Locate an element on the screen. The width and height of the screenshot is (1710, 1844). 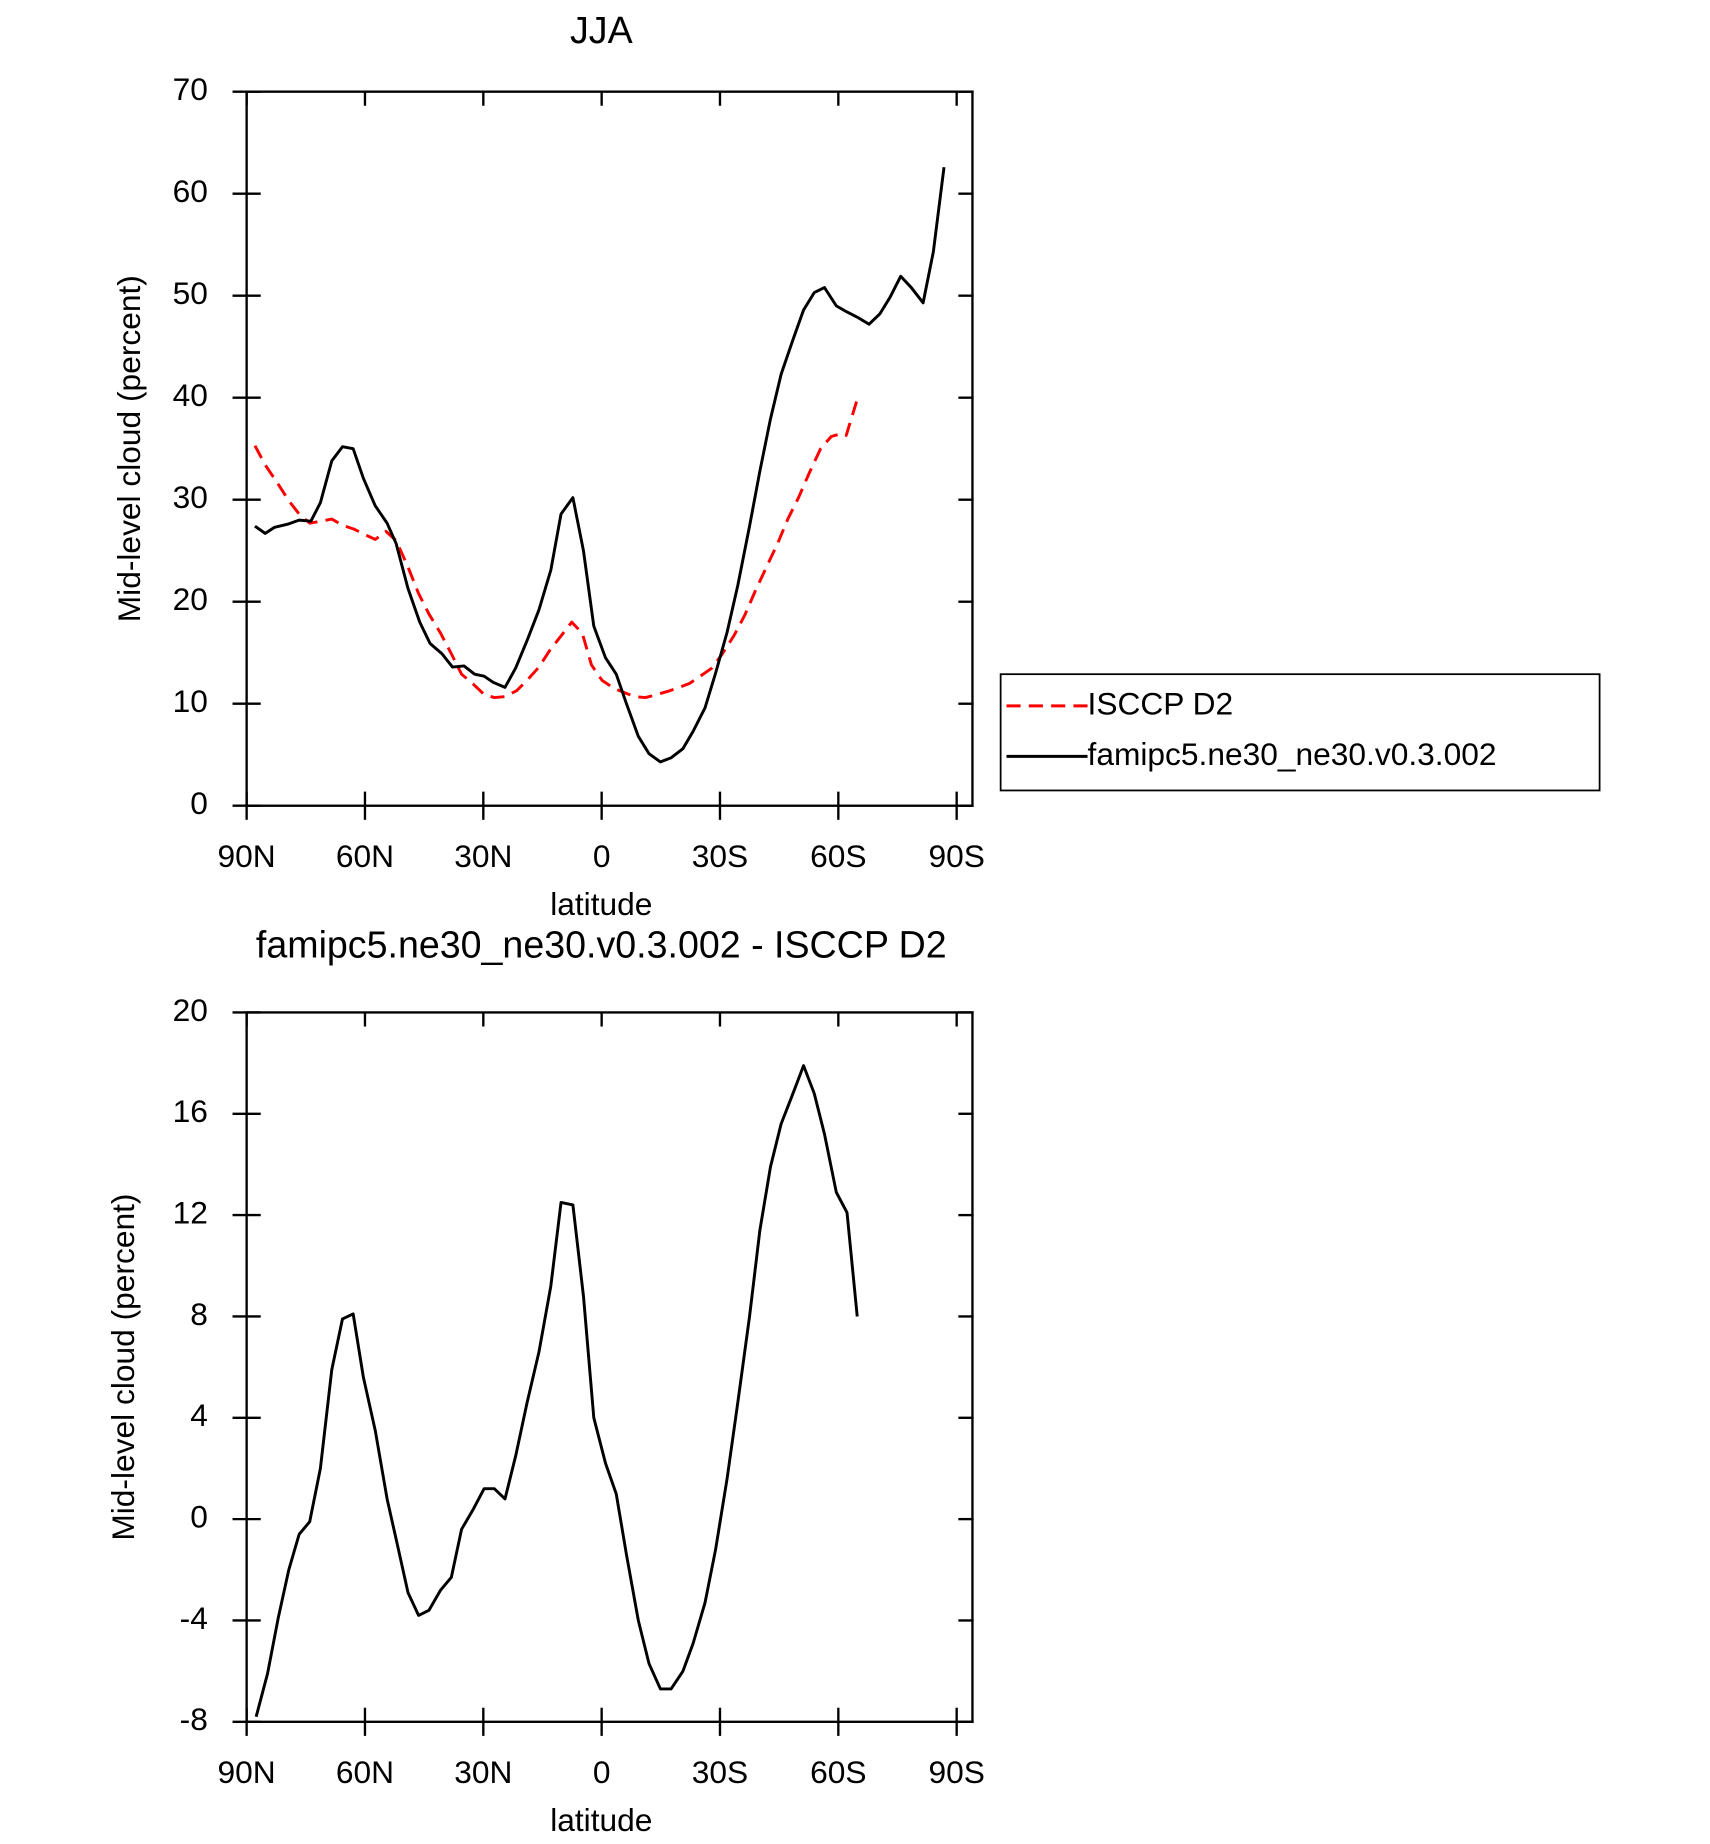
y-tick-label: 70 is located at coordinates (190, 89).